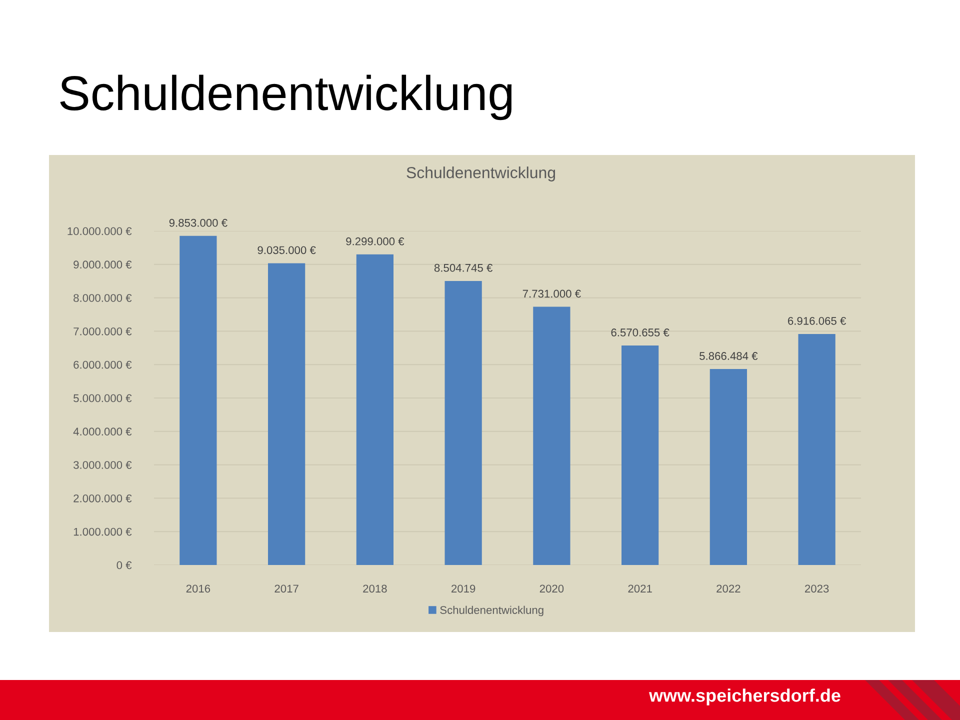 Image resolution: width=960 pixels, height=720 pixels. I want to click on data-label: 5.866.484 €, so click(729, 356).